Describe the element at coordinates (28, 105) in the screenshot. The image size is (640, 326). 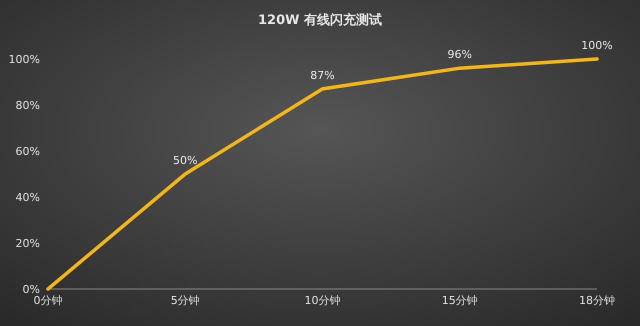
I see `y-tick-label: 80%` at that location.